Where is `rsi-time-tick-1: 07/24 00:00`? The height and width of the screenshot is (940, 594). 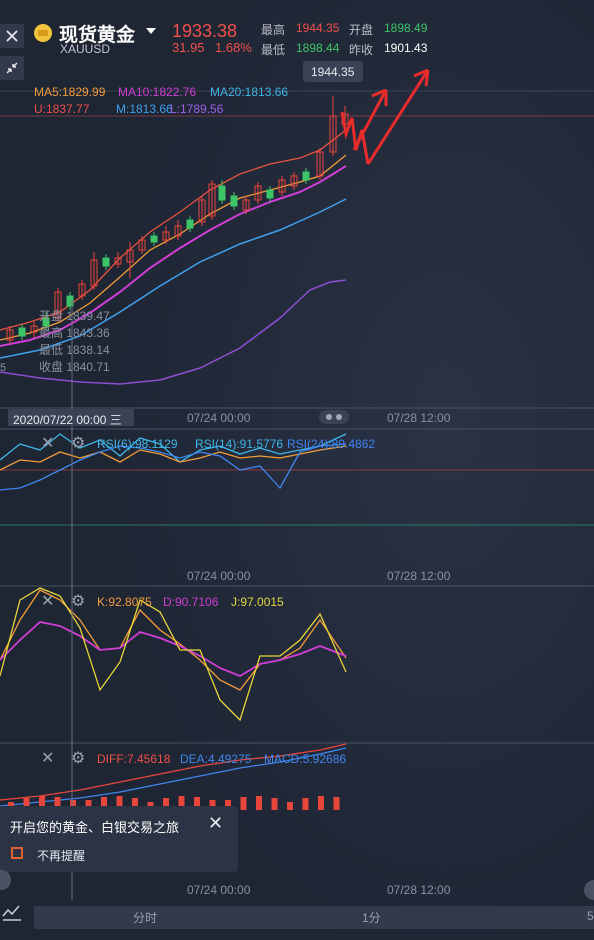 rsi-time-tick-1: 07/24 00:00 is located at coordinates (219, 576).